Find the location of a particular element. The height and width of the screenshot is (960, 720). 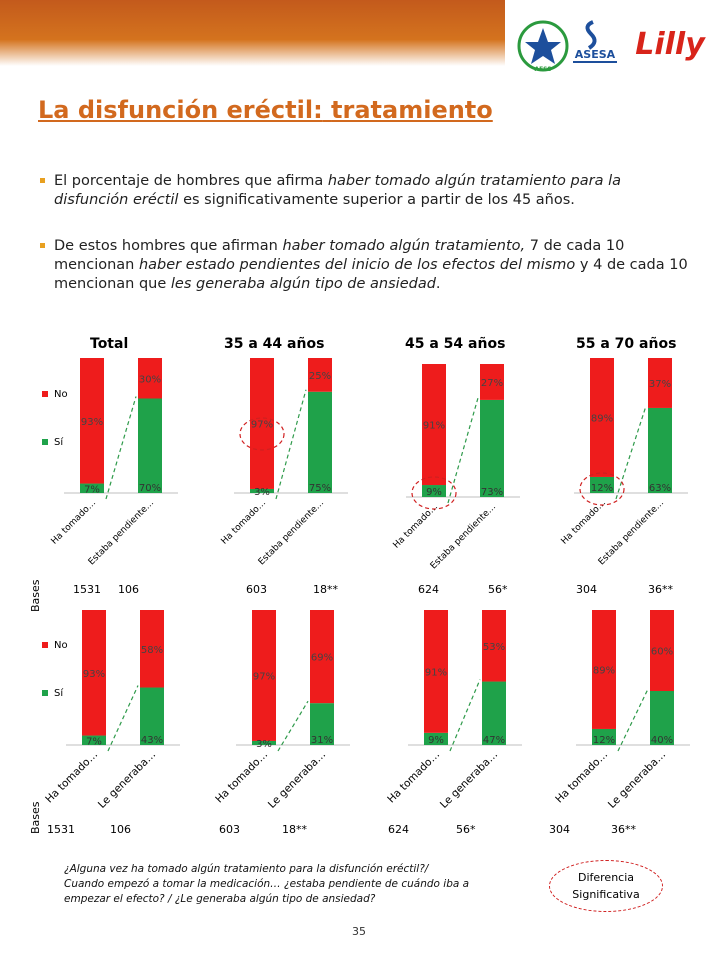

data-label-no: 69% is located at coordinates (322, 658).